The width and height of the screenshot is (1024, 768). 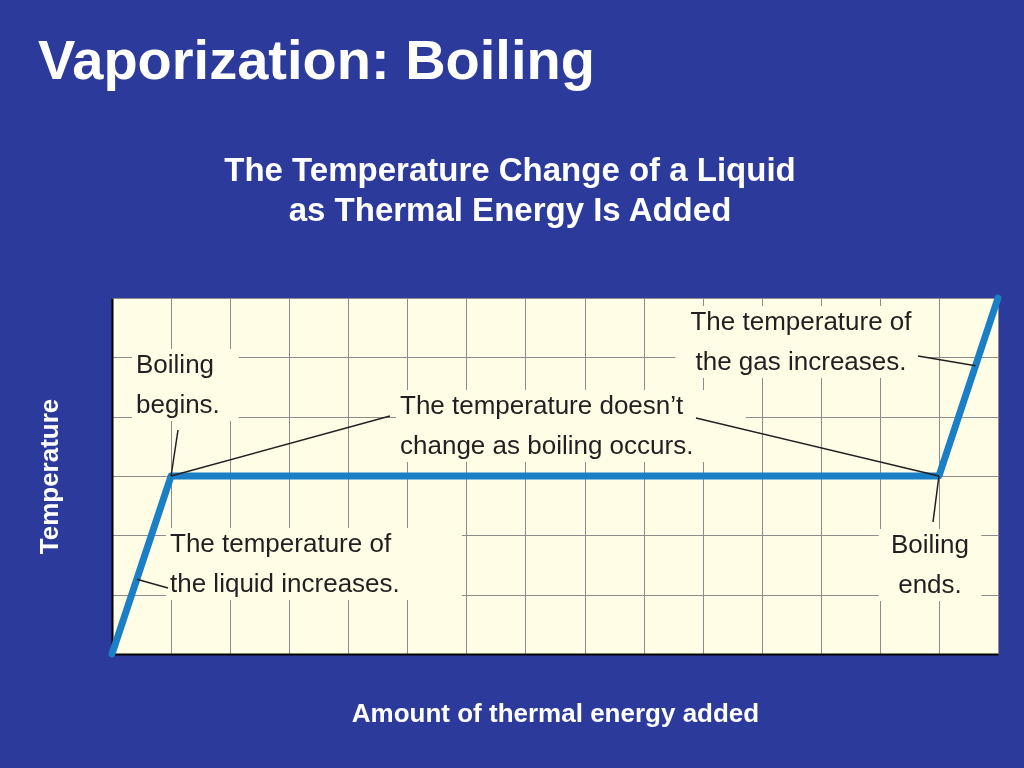 I want to click on annotation: Boiling ends., so click(x=930, y=564).